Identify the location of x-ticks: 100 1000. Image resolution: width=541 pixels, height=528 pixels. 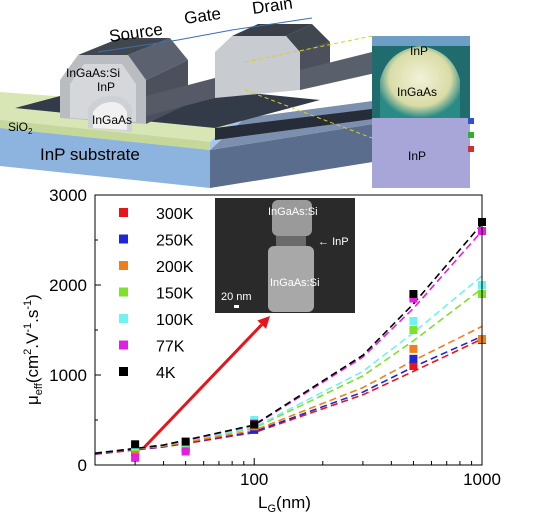
(297, 473).